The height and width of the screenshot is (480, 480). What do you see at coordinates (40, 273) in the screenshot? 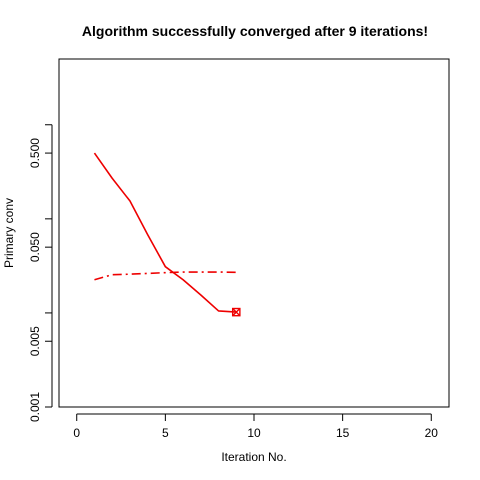
I see `y-axis: 0.001 0.005 0.050 0.500` at bounding box center [40, 273].